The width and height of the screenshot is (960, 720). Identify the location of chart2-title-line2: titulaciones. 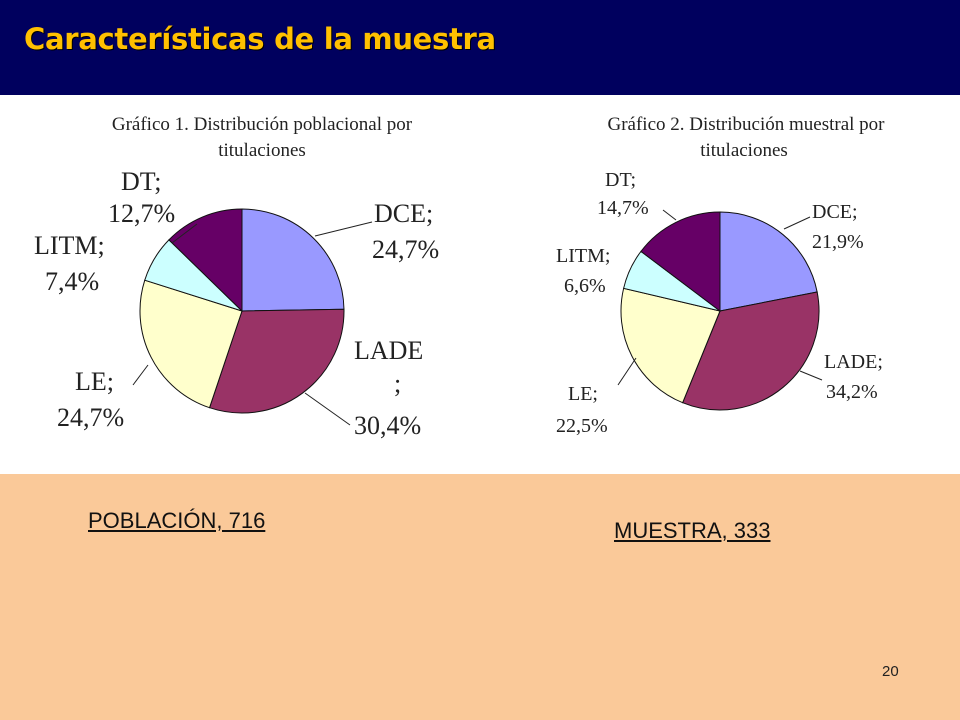
(744, 150).